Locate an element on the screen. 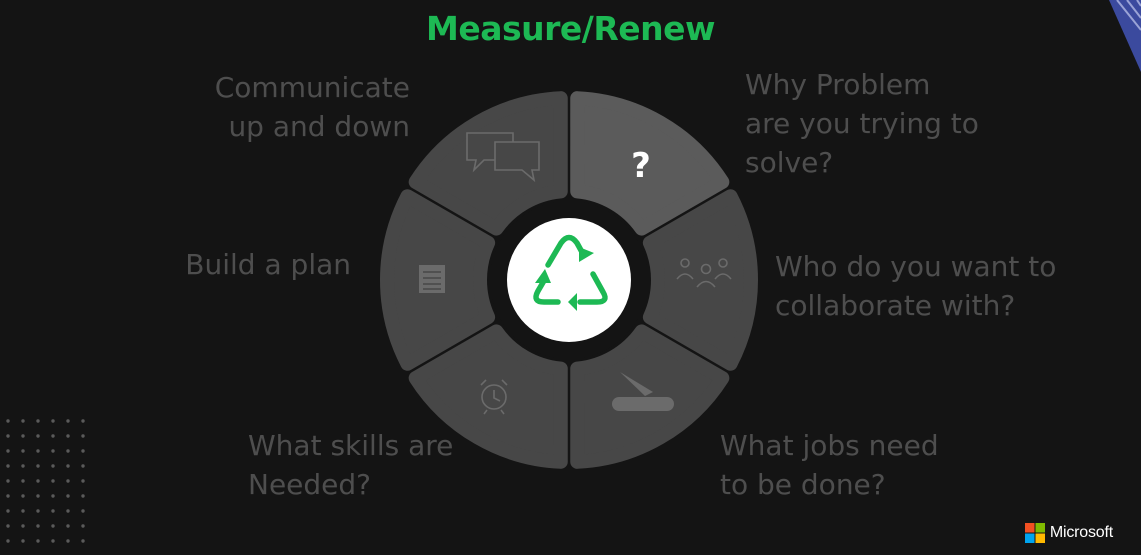  label-jobs: What jobs need to be done? is located at coordinates (829, 465).